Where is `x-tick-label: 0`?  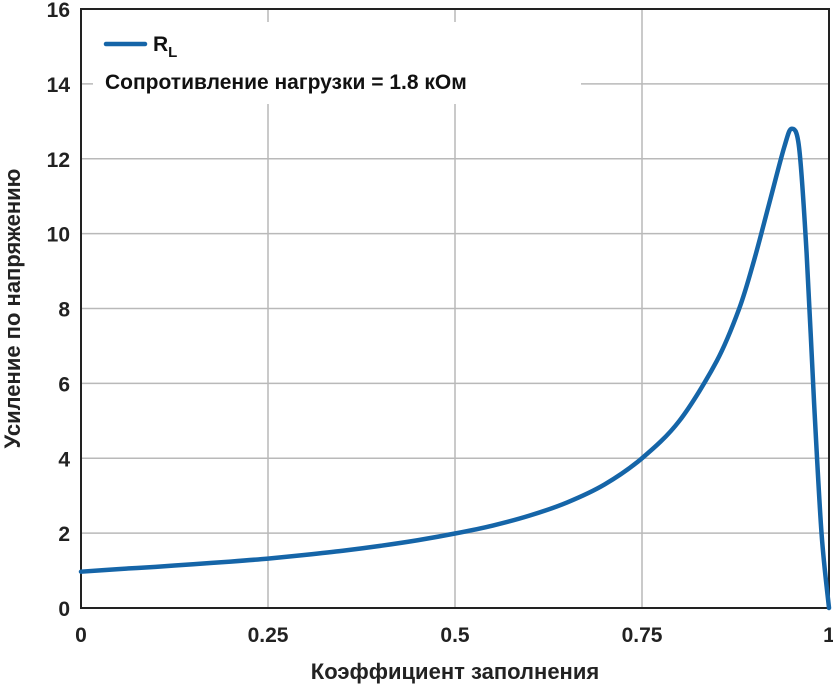
x-tick-label: 0 is located at coordinates (81, 635).